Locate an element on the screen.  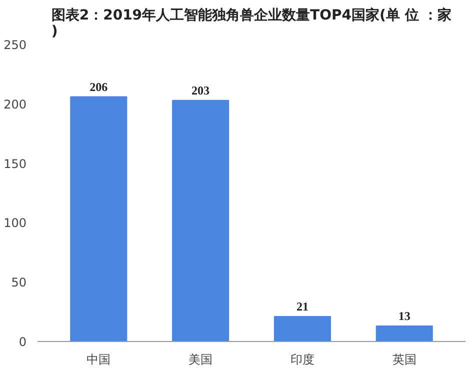
y-tick-label: 100 is located at coordinates (15, 223).